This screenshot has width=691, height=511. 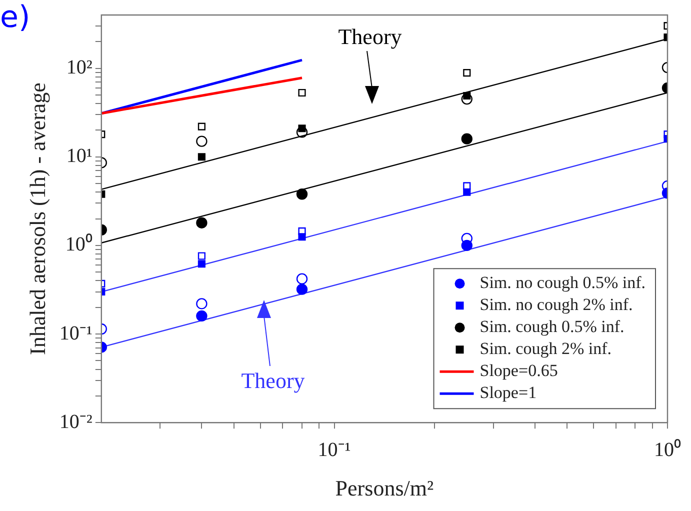 I want to click on y-tick-label: 10⁻², so click(x=75, y=421).